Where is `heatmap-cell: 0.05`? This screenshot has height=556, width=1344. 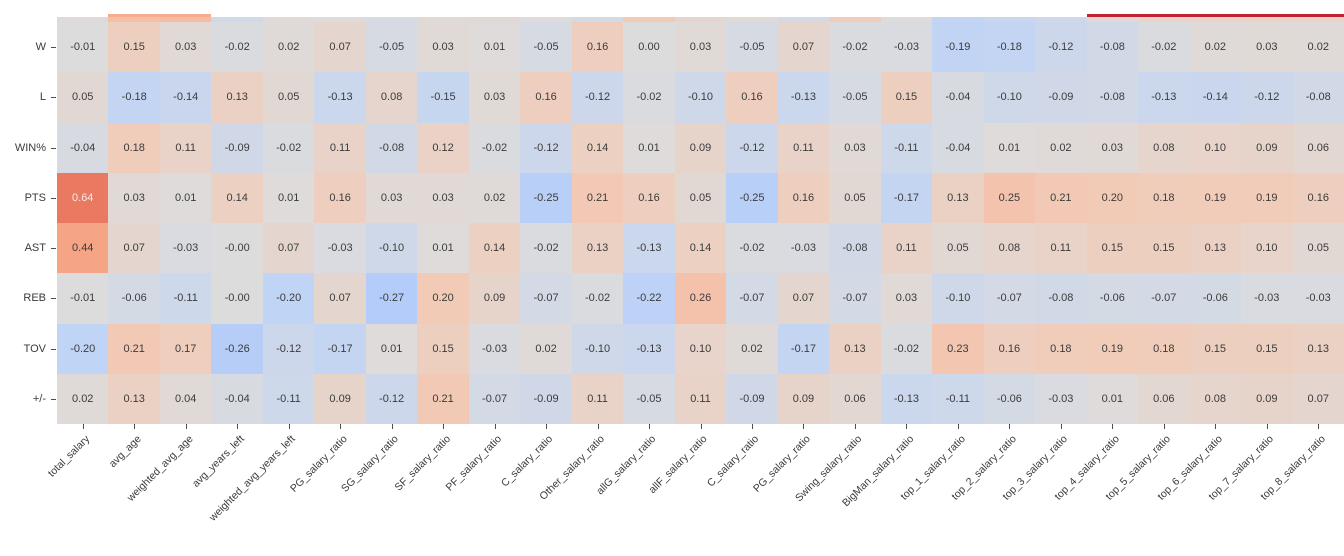 heatmap-cell: 0.05 is located at coordinates (288, 97).